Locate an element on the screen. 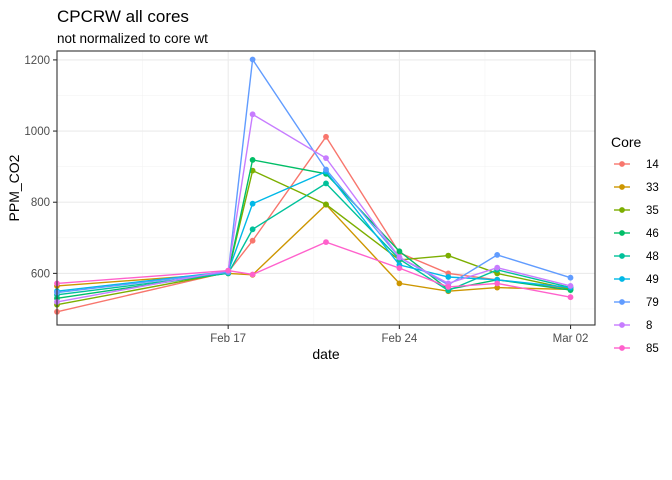  legend-label: 35 is located at coordinates (652, 211).